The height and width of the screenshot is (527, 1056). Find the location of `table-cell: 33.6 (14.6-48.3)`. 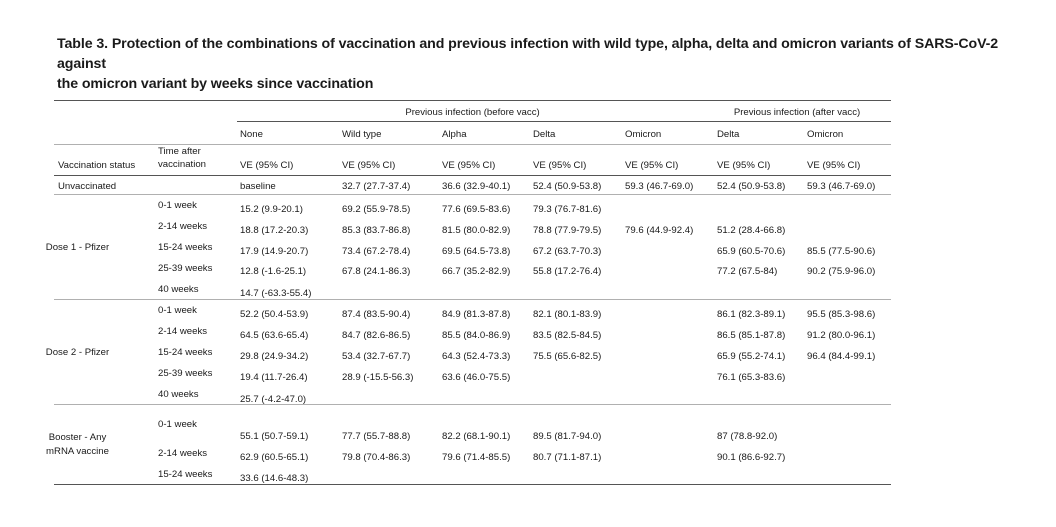

table-cell: 33.6 (14.6-48.3) is located at coordinates (274, 478).